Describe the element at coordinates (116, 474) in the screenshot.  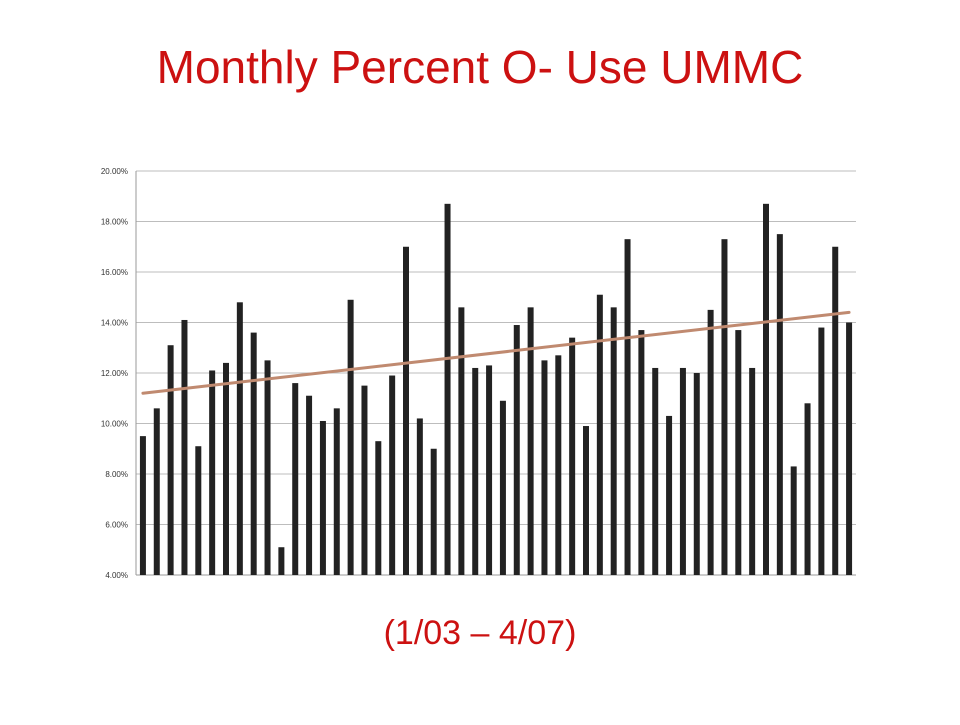
I see `y-tick-label: 8.00%` at that location.